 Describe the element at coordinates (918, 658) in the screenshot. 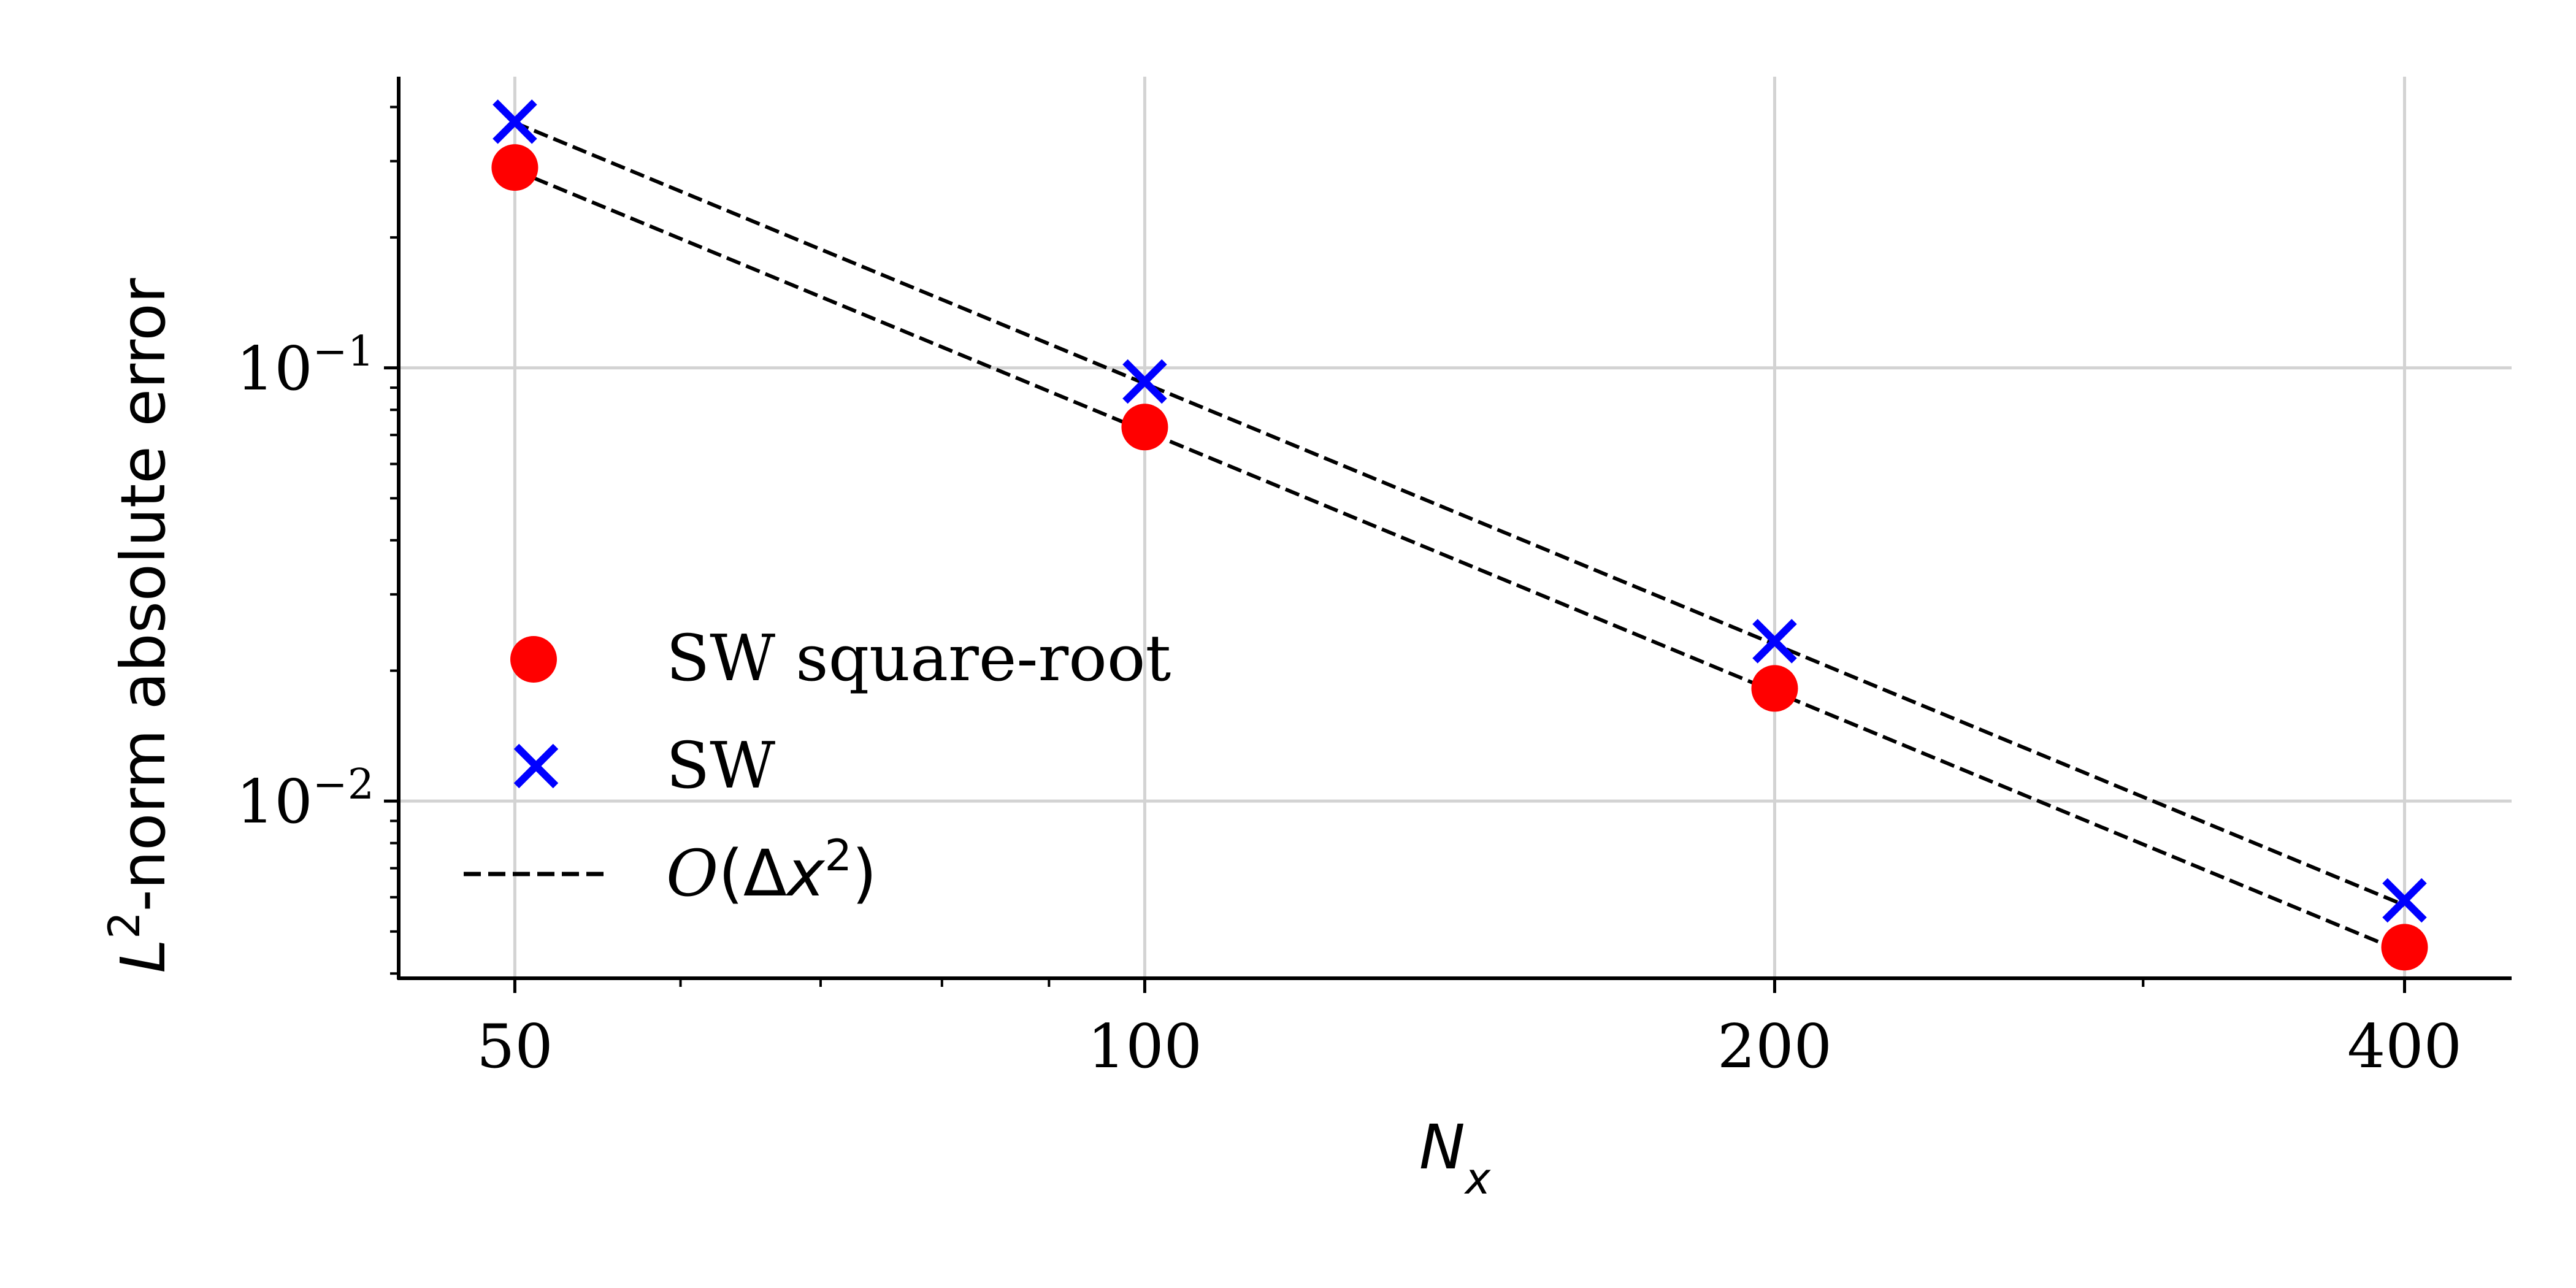

I see `legend-label-sw-square-root: SW square-root` at that location.